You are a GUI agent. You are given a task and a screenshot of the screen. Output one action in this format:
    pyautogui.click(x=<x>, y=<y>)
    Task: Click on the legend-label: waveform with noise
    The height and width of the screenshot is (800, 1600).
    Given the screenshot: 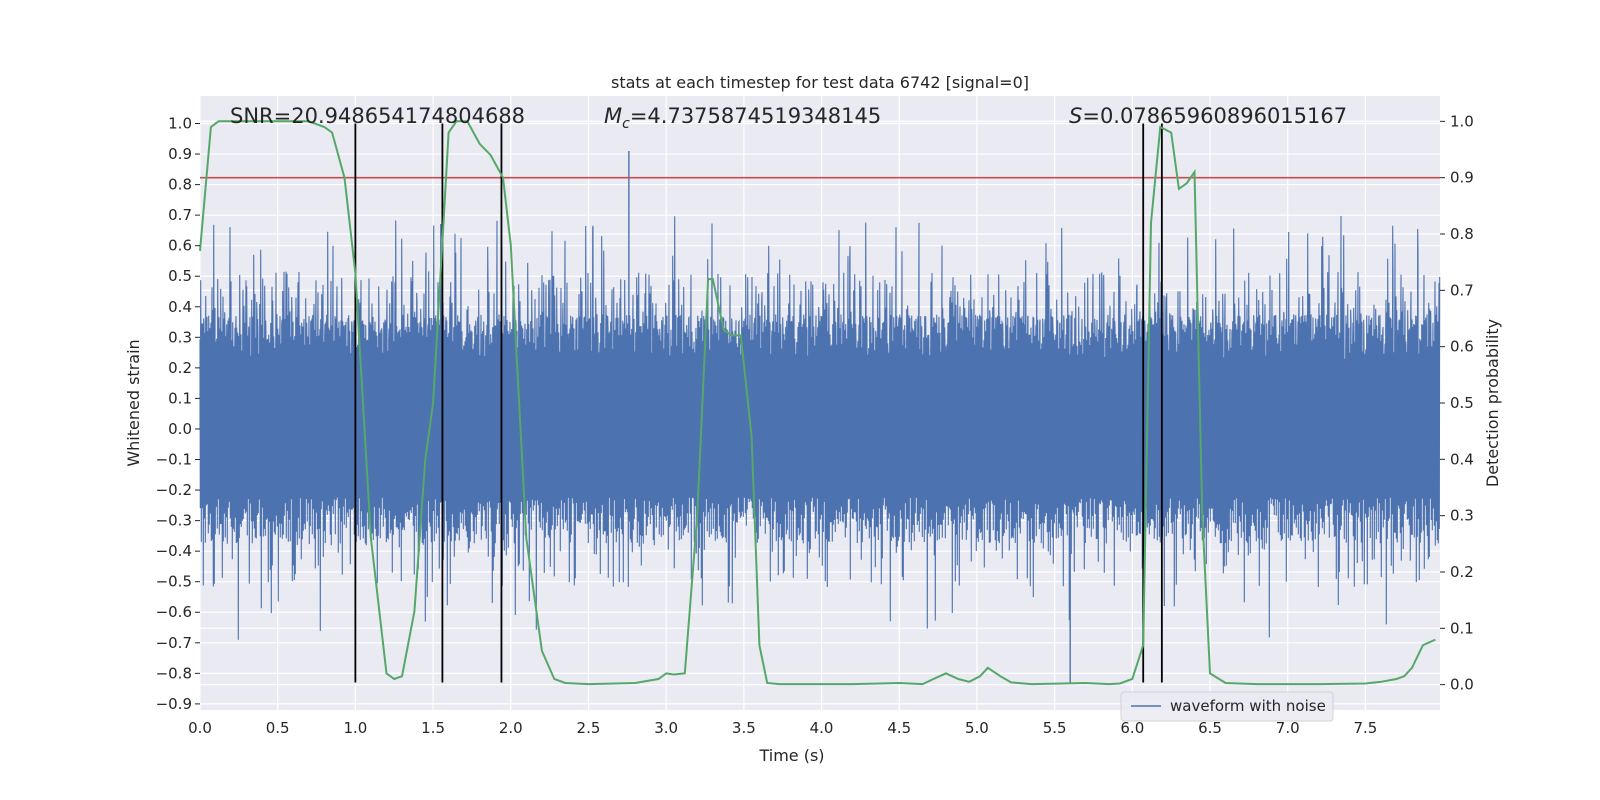 What is the action you would take?
    pyautogui.click(x=1248, y=706)
    